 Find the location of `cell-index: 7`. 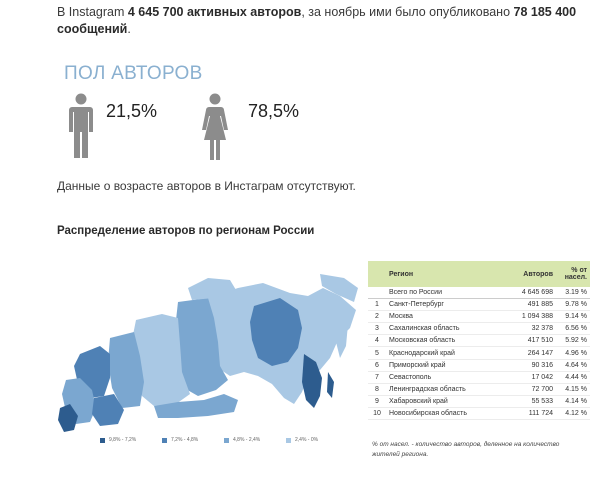

cell-index: 7 is located at coordinates (377, 377).